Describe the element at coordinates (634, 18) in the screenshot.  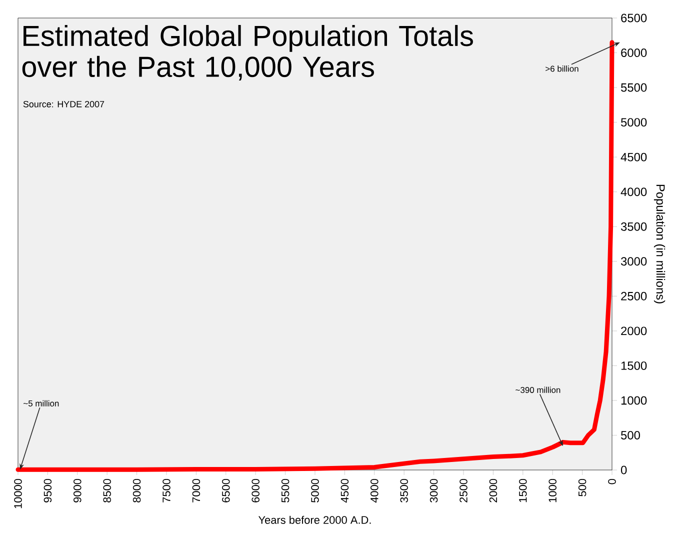
I see `y-tick-label: 6500` at that location.